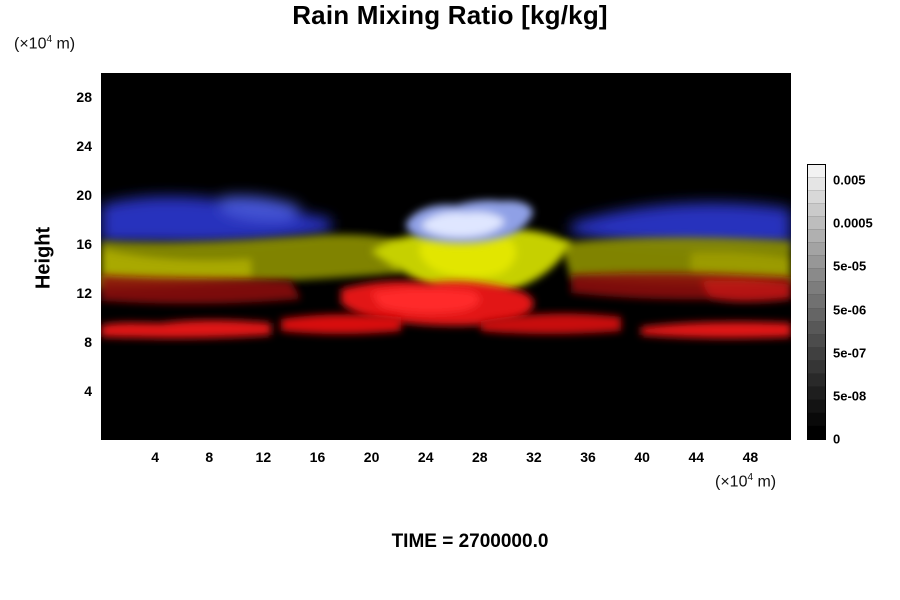  I want to click on colorbar, so click(816, 302).